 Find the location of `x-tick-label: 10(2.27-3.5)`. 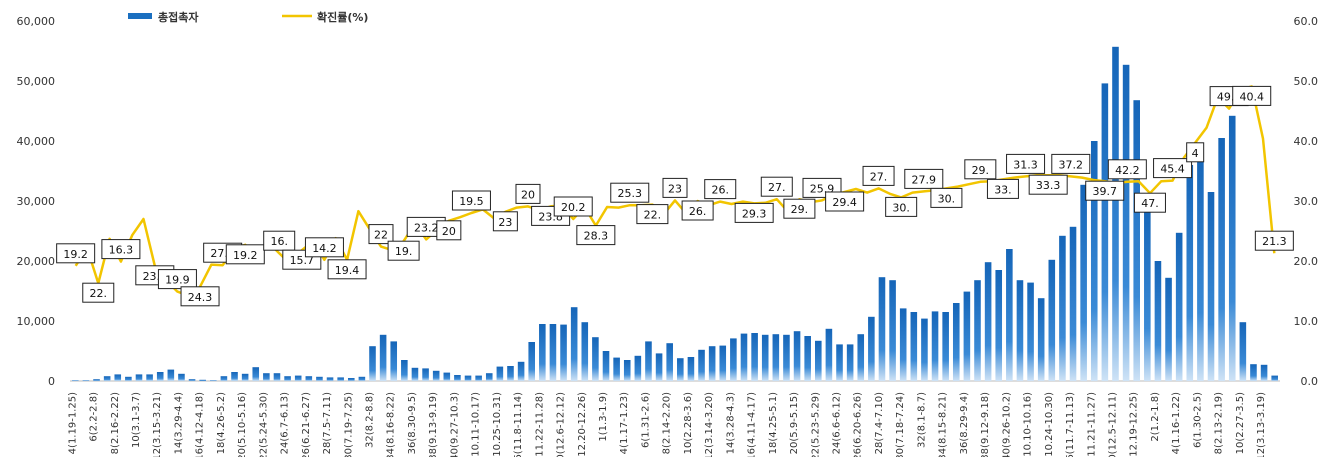

x-tick-label: 10(2.27-3.5) is located at coordinates (1240, 423).